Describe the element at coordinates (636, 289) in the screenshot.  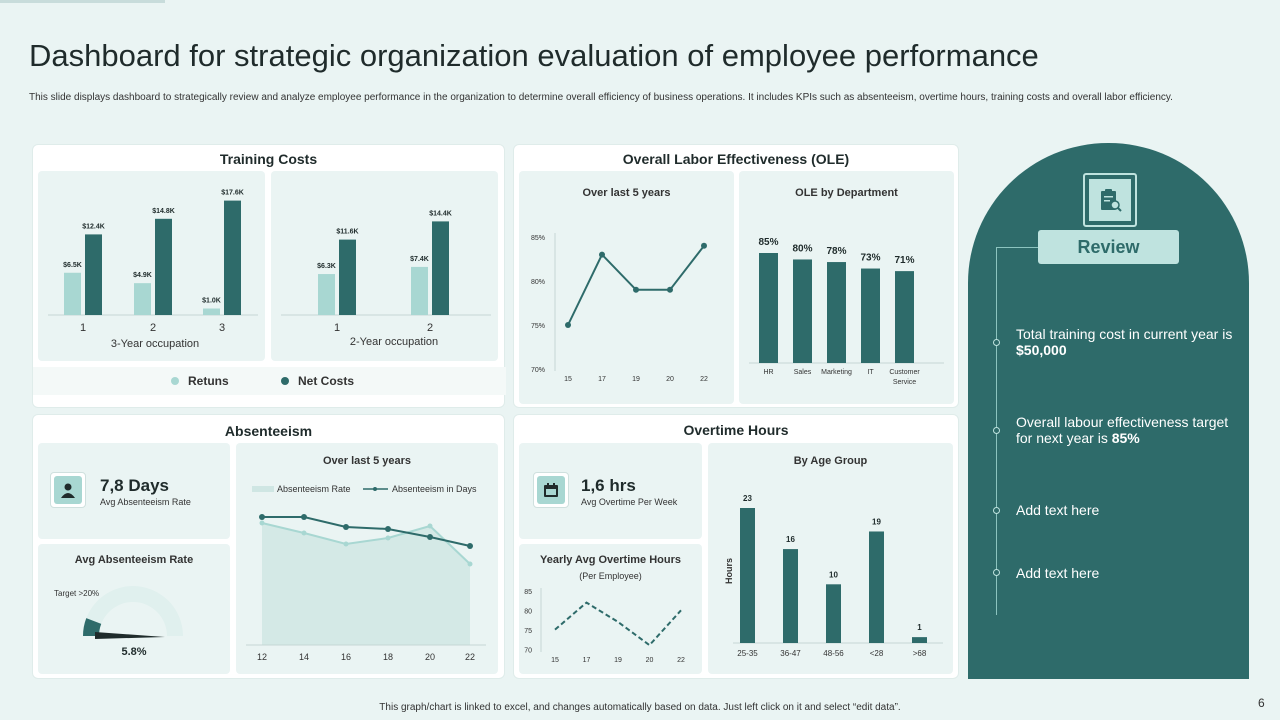
I see `ole-point` at that location.